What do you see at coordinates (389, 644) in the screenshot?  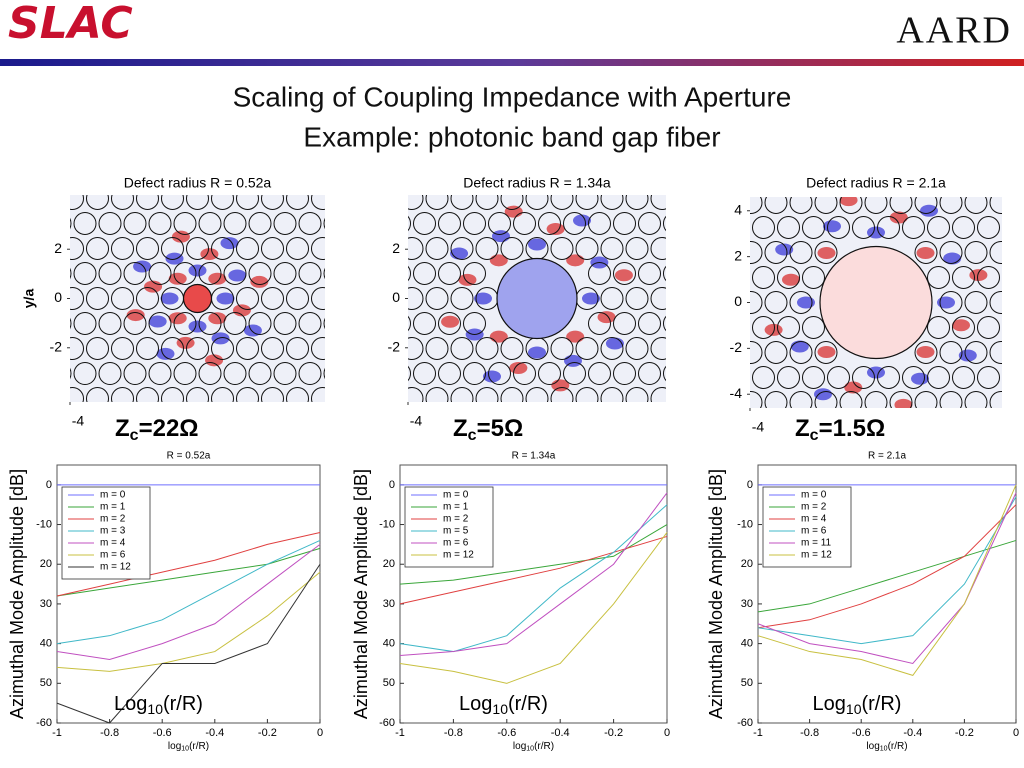 I see `y-tick-label: 40` at bounding box center [389, 644].